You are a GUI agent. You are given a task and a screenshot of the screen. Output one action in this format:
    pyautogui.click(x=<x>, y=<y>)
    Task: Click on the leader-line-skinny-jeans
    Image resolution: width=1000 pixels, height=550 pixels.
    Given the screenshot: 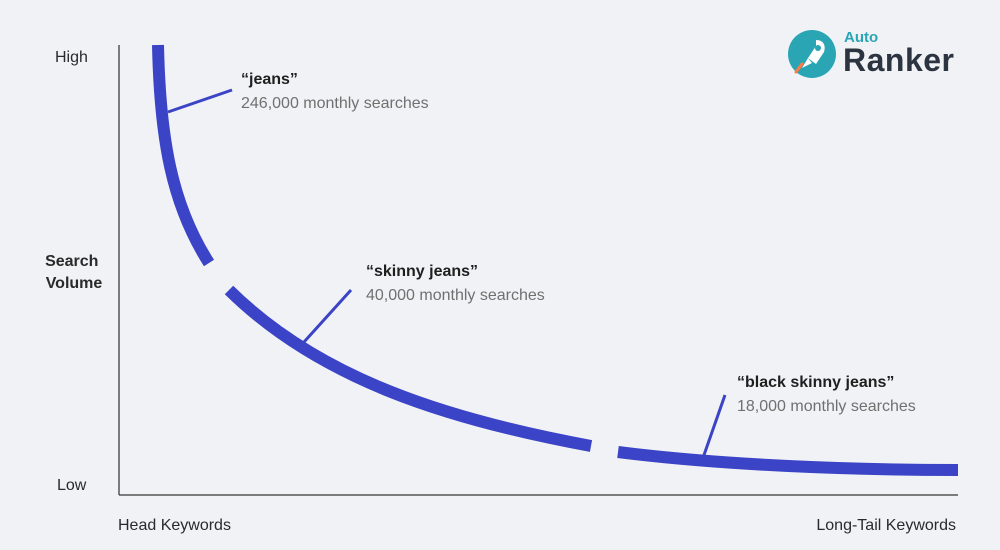 What is the action you would take?
    pyautogui.click(x=327, y=316)
    